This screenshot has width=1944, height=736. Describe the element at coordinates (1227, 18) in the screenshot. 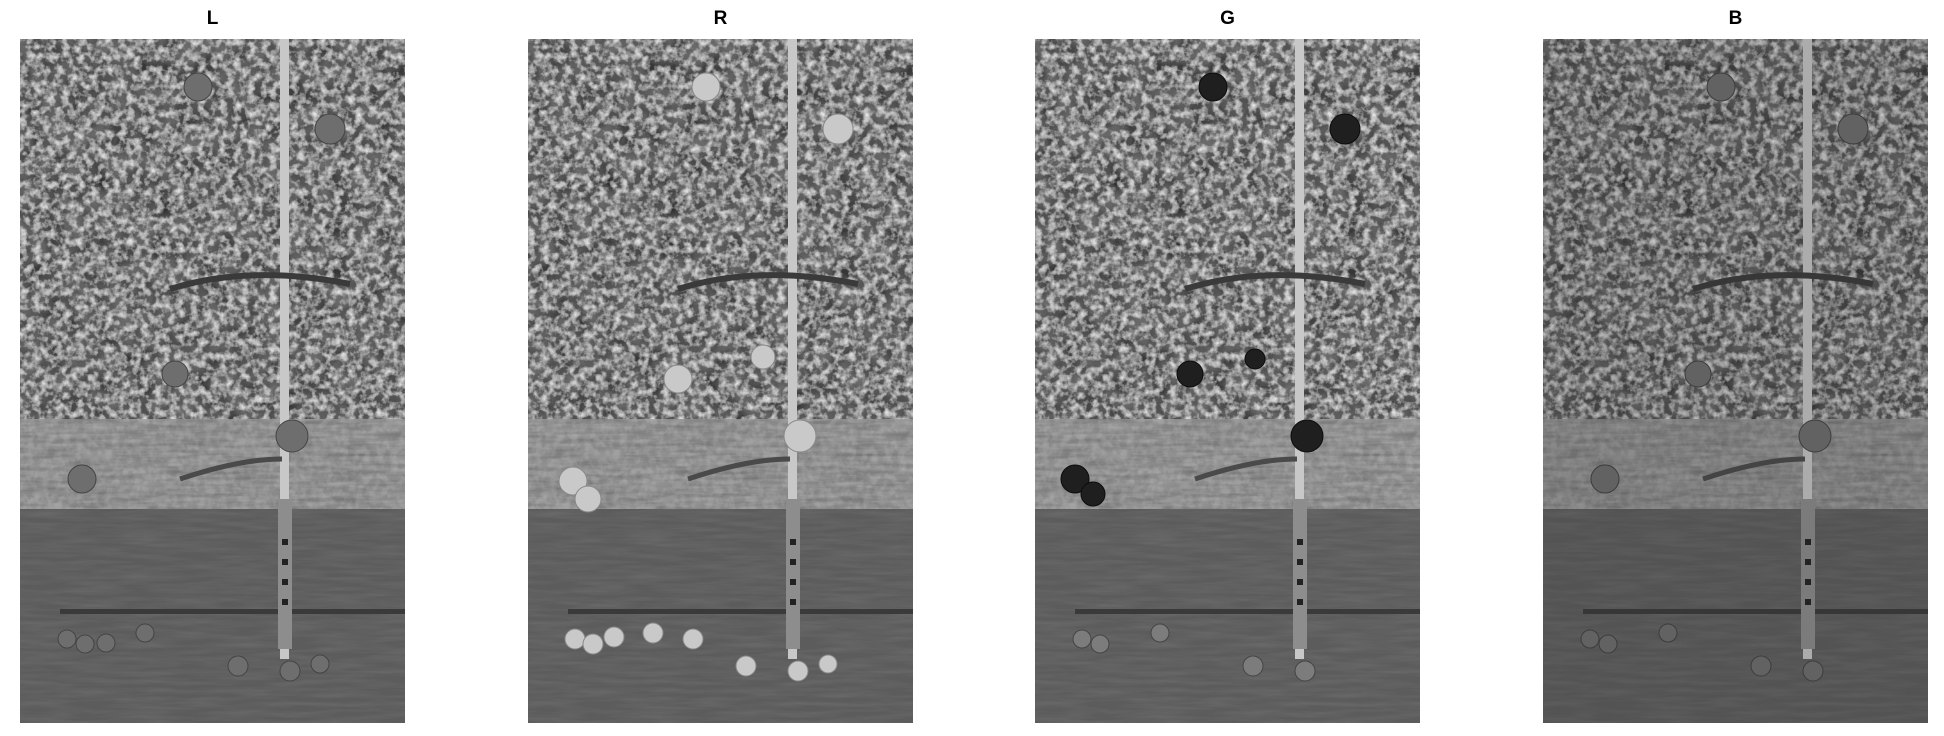

I see `panel-title-g: G` at that location.